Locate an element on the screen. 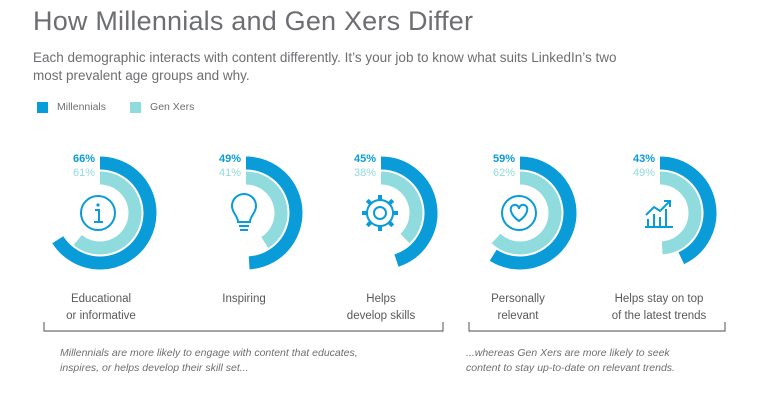  category-label-4-line1: Helps stay on top is located at coordinates (659, 299).